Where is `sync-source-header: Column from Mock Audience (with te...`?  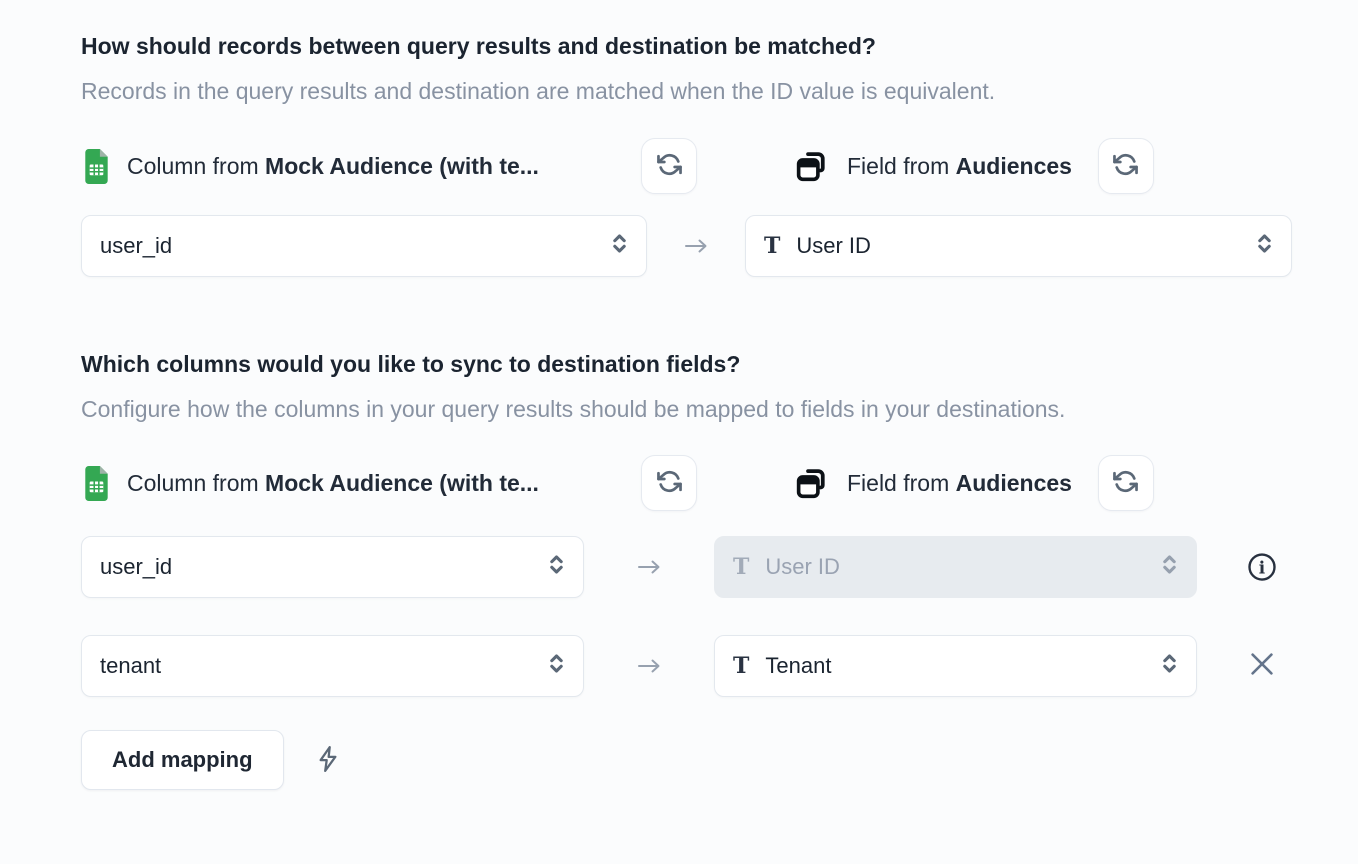
sync-source-header: Column from Mock Audience (with te... is located at coordinates (389, 483).